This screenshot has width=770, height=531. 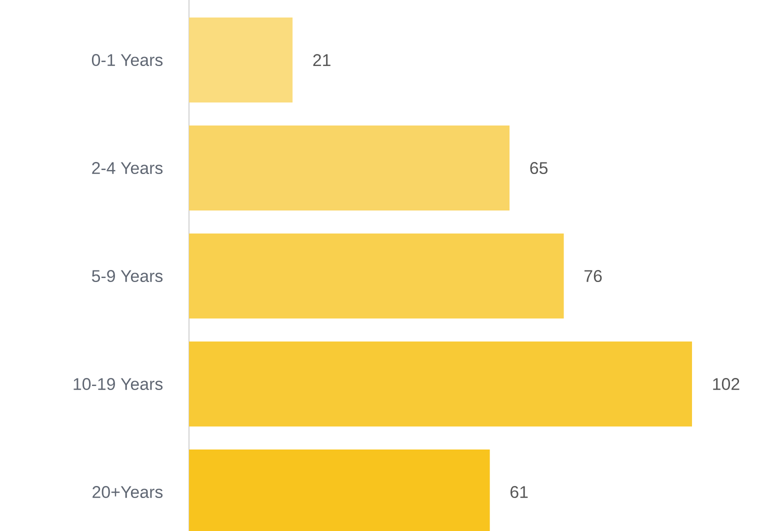 I want to click on y-tick-label: 0-1 Years, so click(x=127, y=60).